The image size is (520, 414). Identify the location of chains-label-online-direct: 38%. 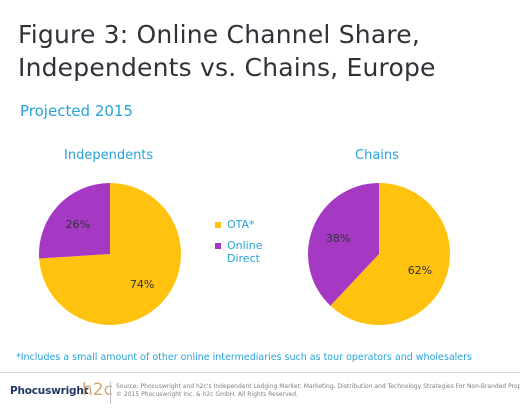
(338, 238).